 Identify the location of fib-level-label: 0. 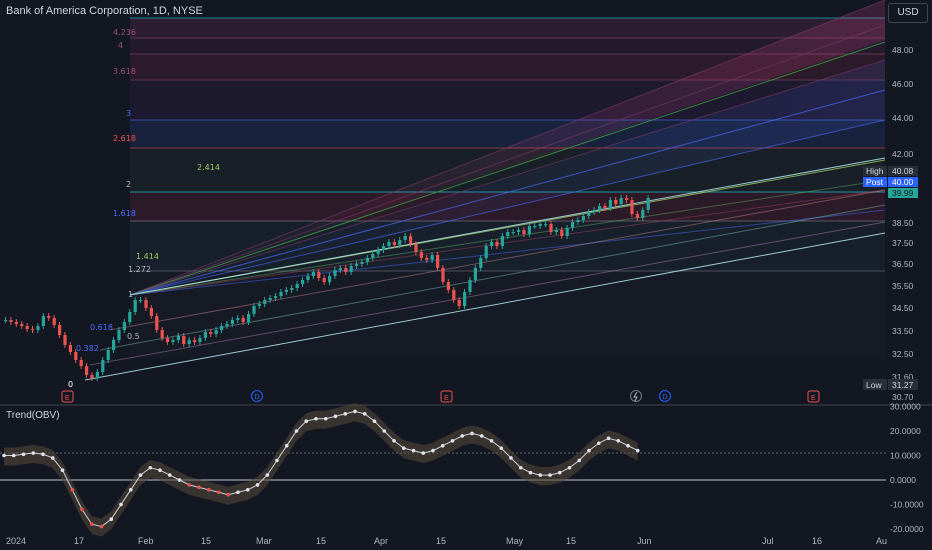
(70, 384).